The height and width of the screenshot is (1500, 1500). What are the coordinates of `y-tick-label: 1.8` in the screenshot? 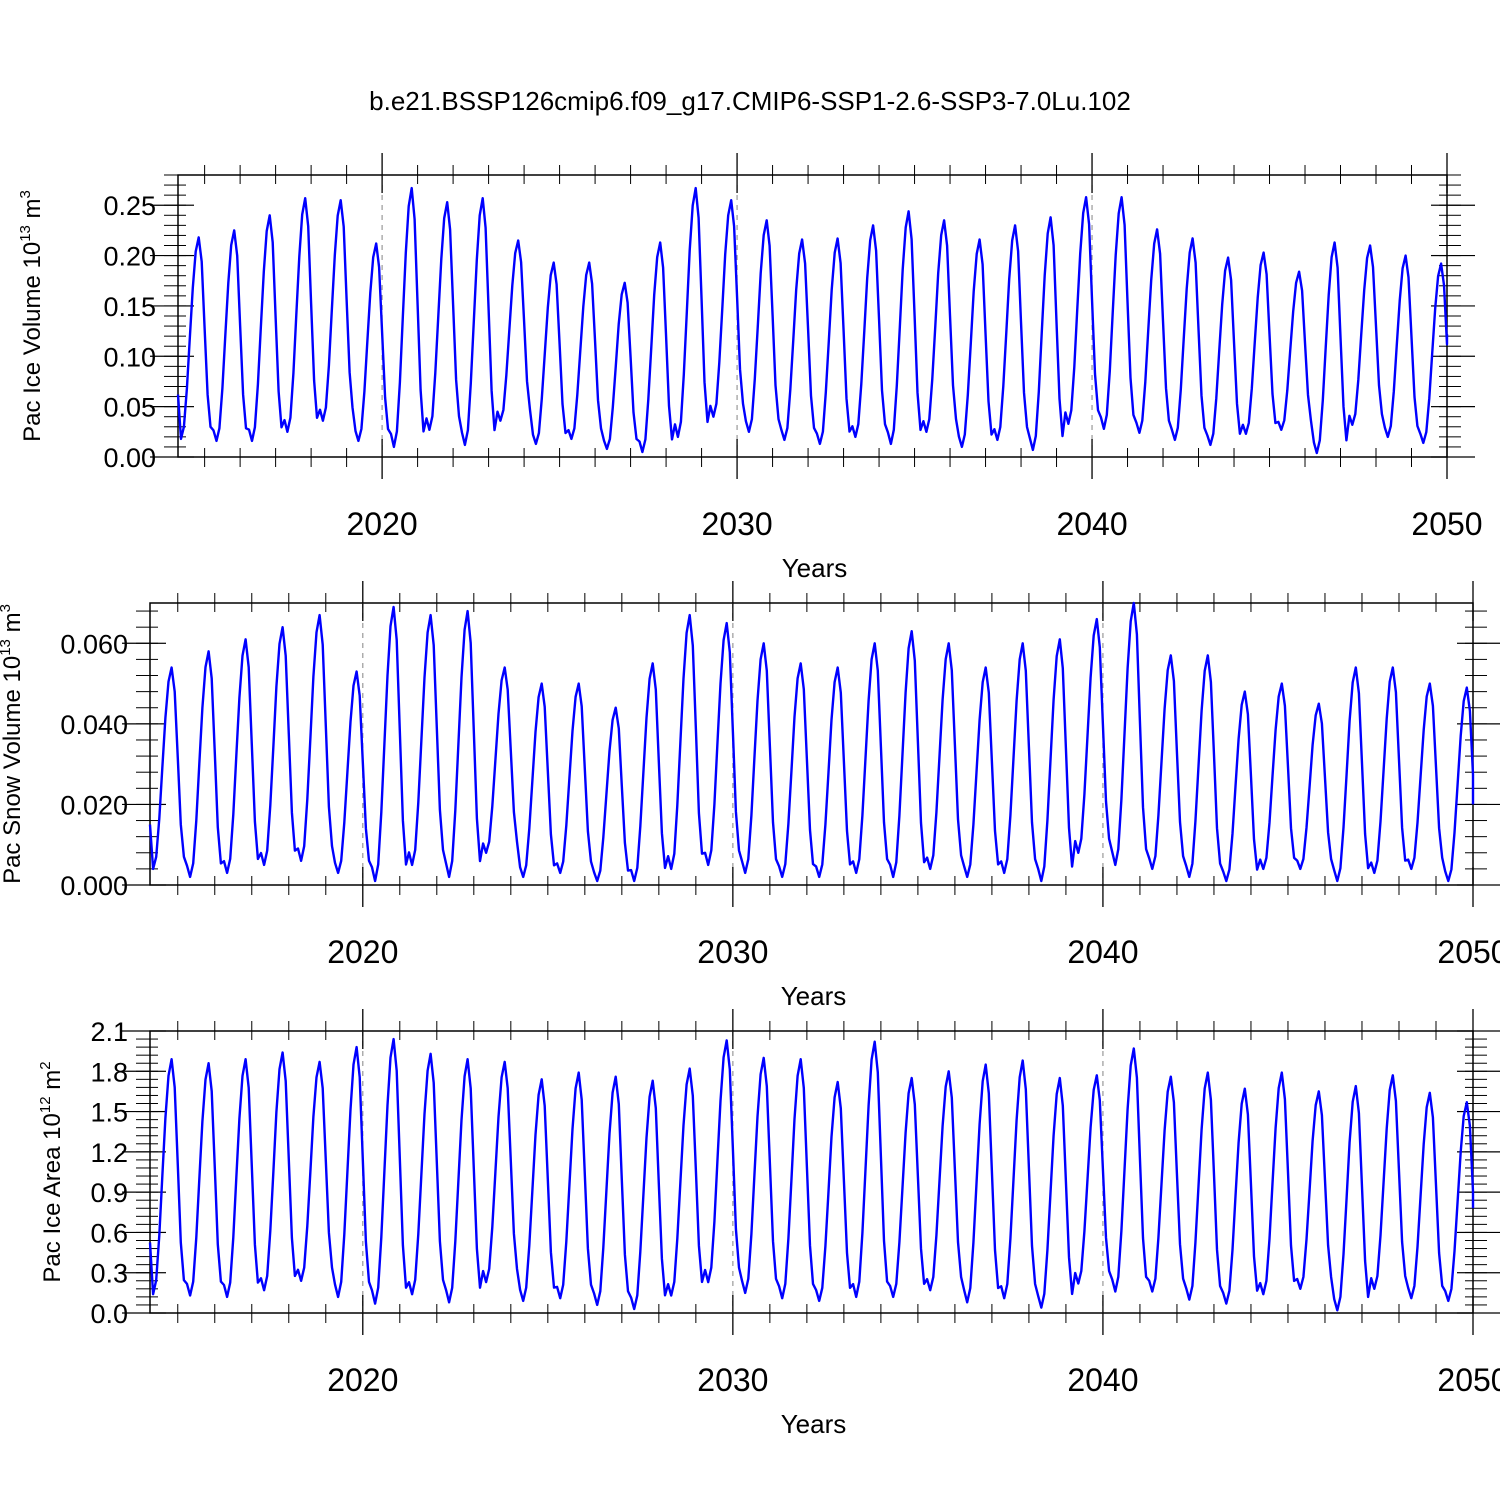 It's located at (109, 1072).